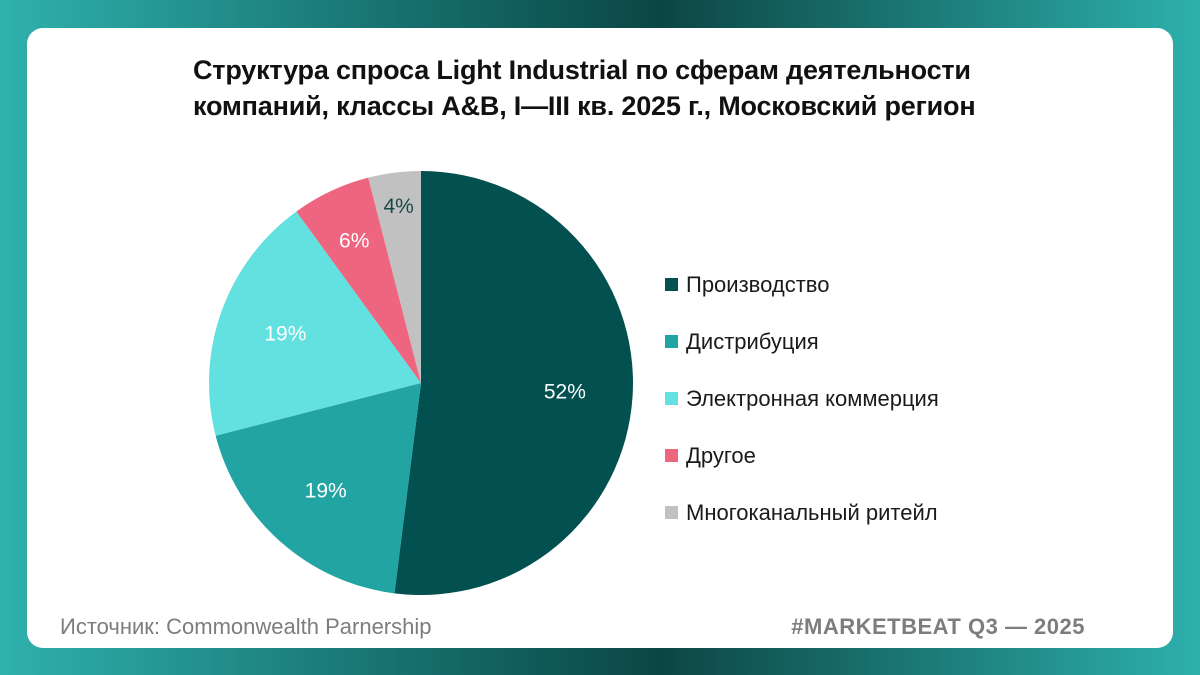 The width and height of the screenshot is (1200, 675). What do you see at coordinates (721, 455) in the screenshot?
I see `legend-label: Другое` at bounding box center [721, 455].